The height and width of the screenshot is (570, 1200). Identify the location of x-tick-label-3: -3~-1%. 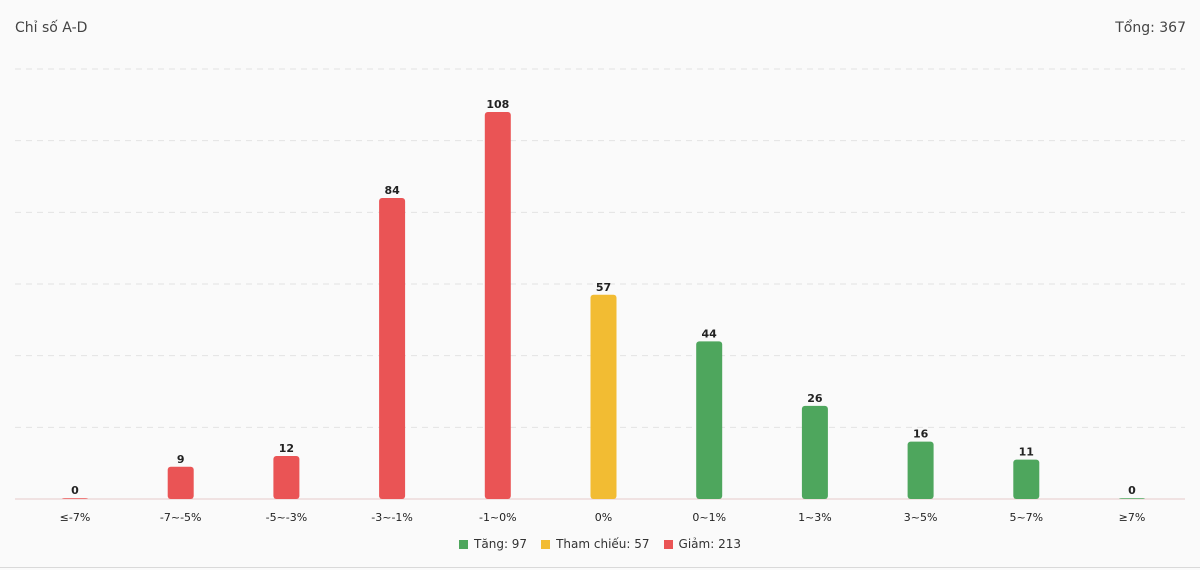
(392, 517).